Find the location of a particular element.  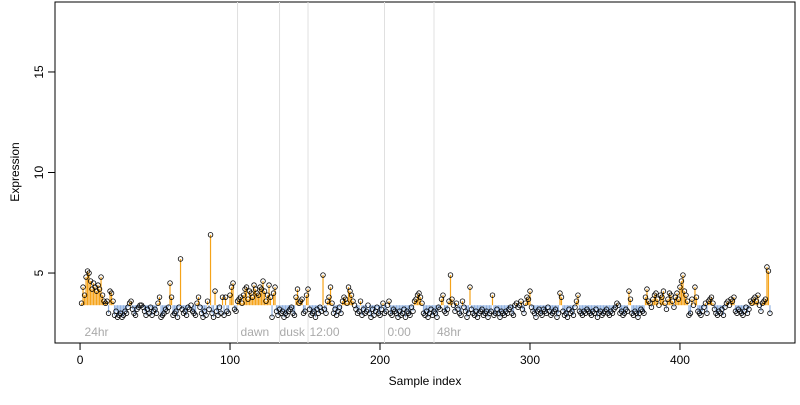

annotation: 24hr is located at coordinates (97, 332).